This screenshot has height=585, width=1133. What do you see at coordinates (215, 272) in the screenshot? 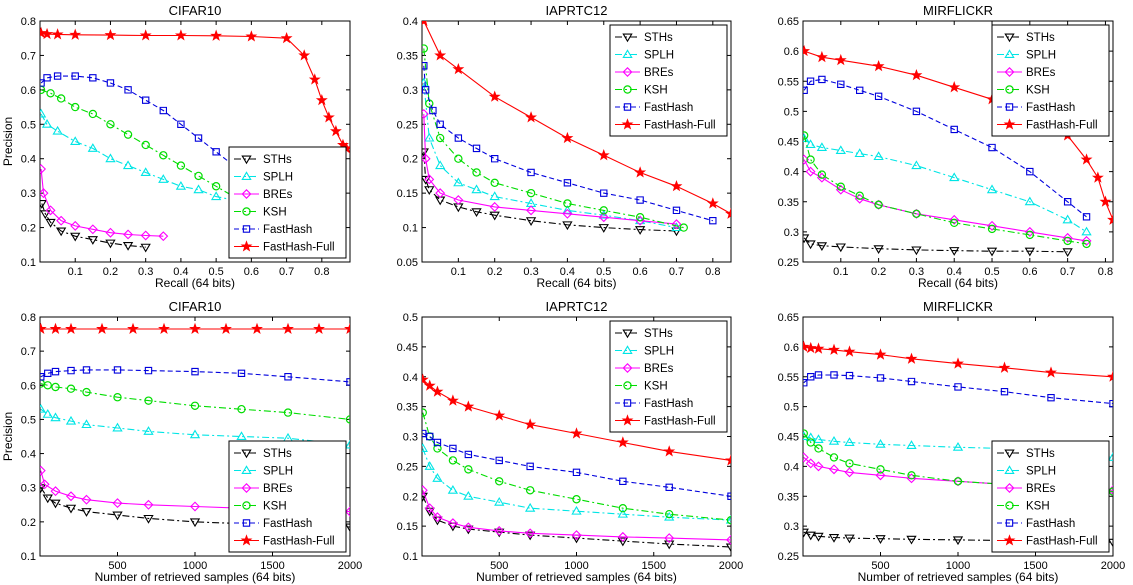
I see `x-tick-label: 0.5` at bounding box center [215, 272].